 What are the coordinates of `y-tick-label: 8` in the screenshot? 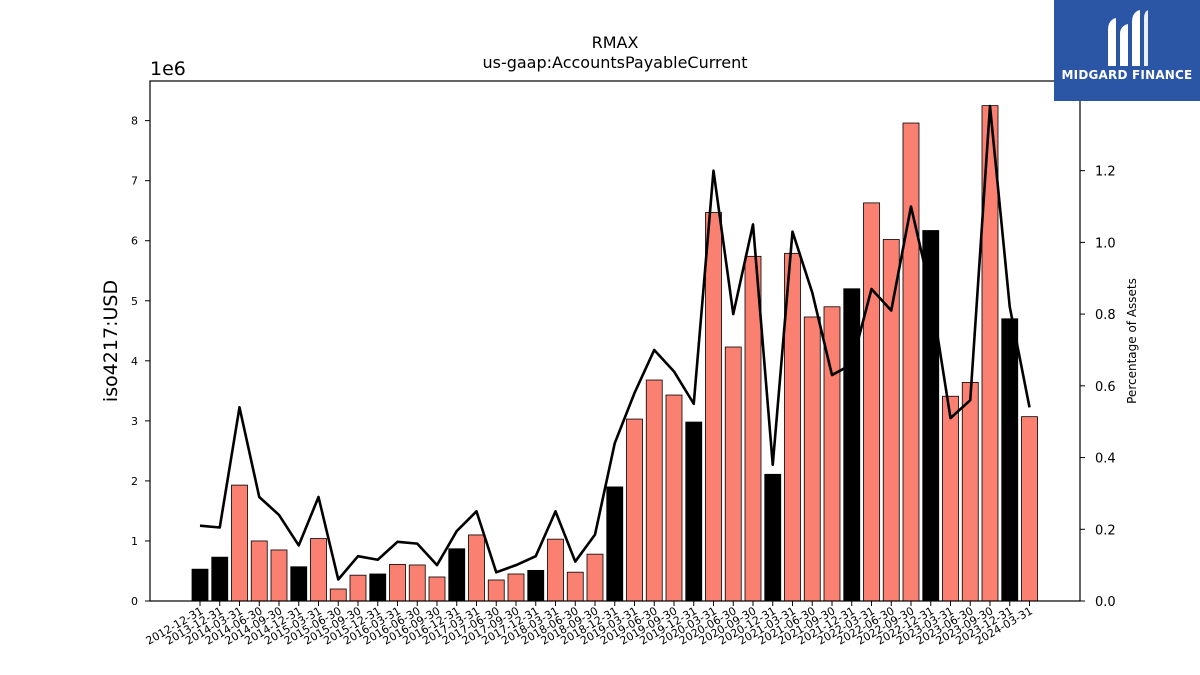 It's located at (134, 121).